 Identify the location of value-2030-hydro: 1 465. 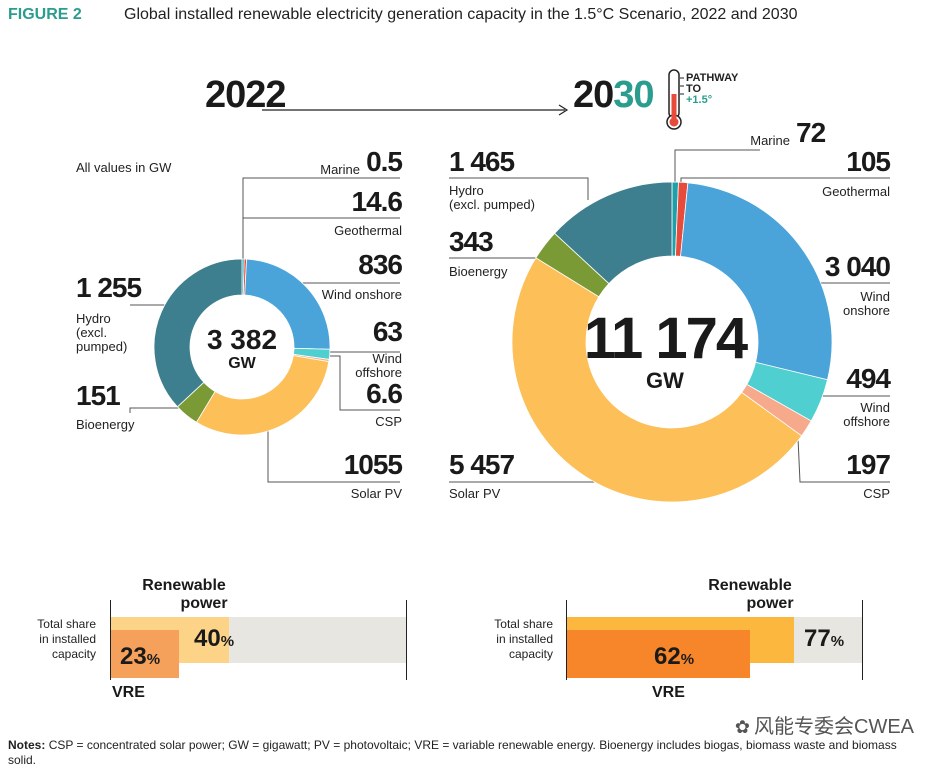
(482, 161).